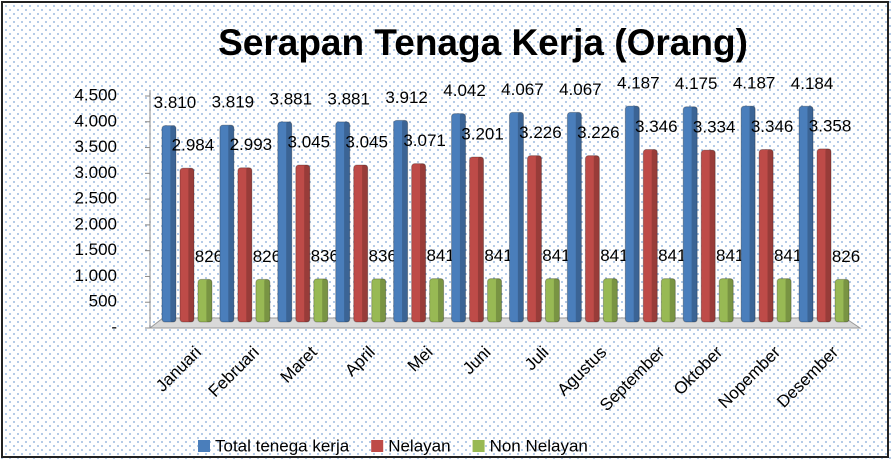  What do you see at coordinates (483, 42) in the screenshot?
I see `chart-title: Serapan Tenaga Kerja (Orang)` at bounding box center [483, 42].